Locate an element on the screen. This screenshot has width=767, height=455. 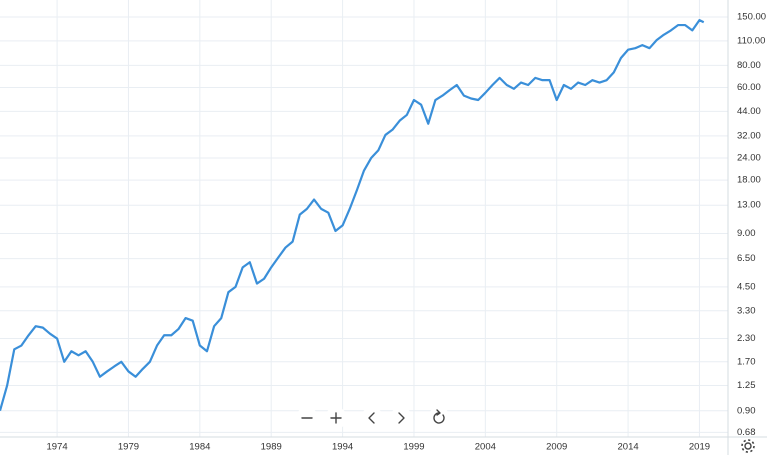
y-tick-label: 2.30 is located at coordinates (746, 338).